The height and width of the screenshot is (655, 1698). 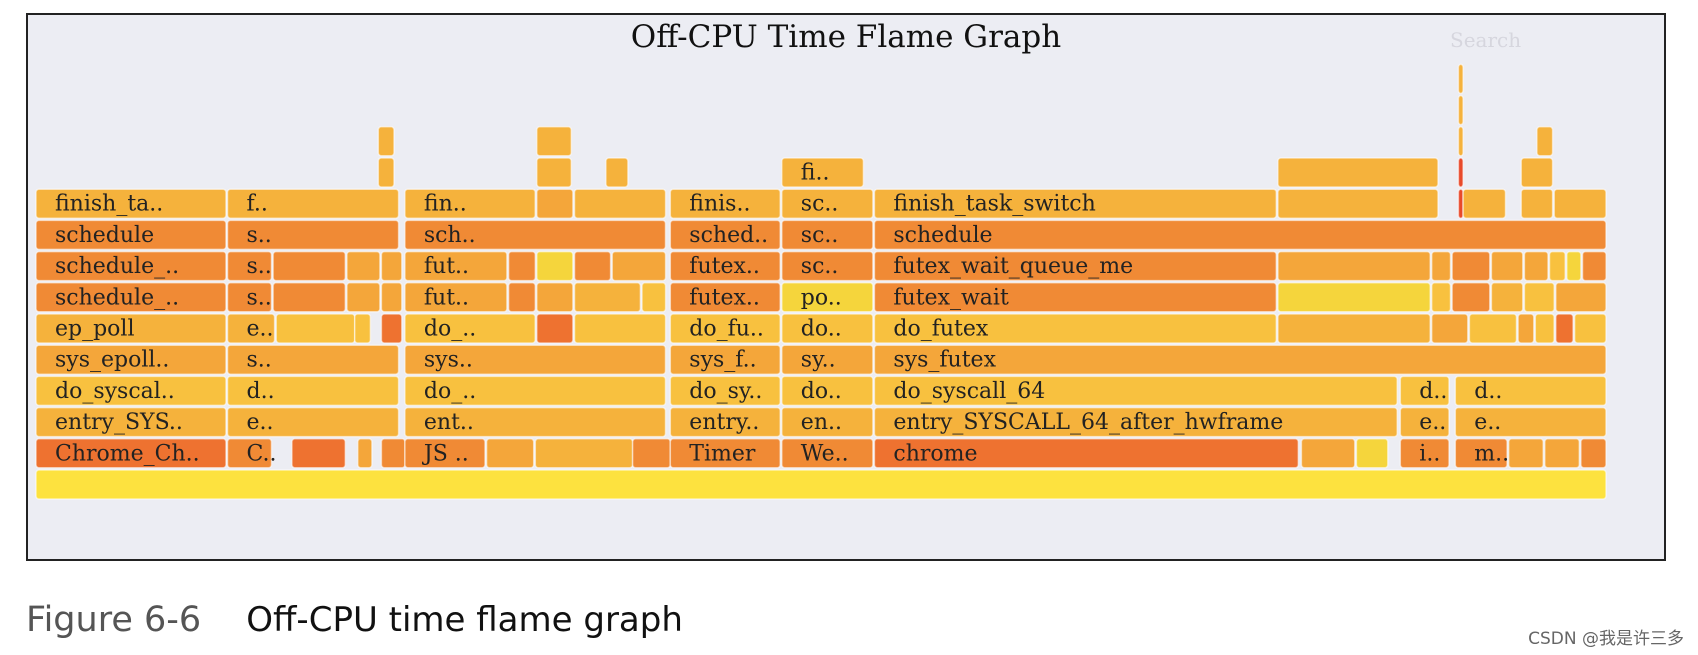 I want to click on stack-frame: do_sy.., so click(x=725, y=391).